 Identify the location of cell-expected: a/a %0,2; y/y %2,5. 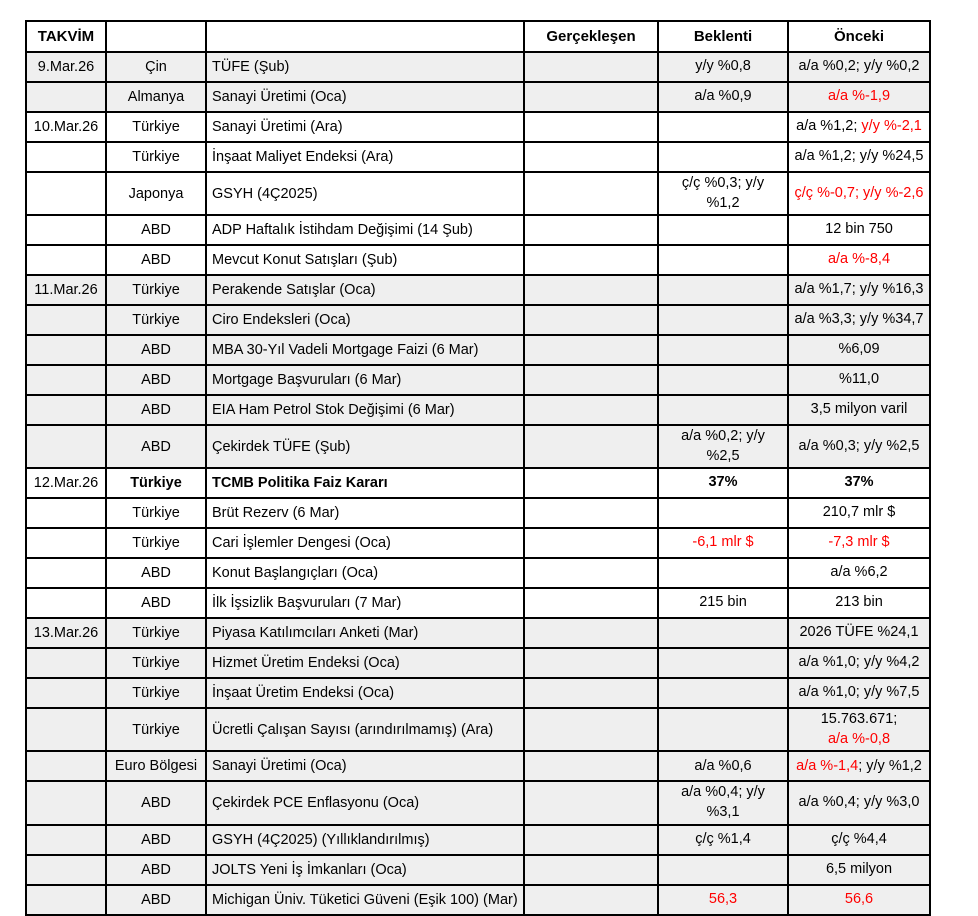
(723, 447).